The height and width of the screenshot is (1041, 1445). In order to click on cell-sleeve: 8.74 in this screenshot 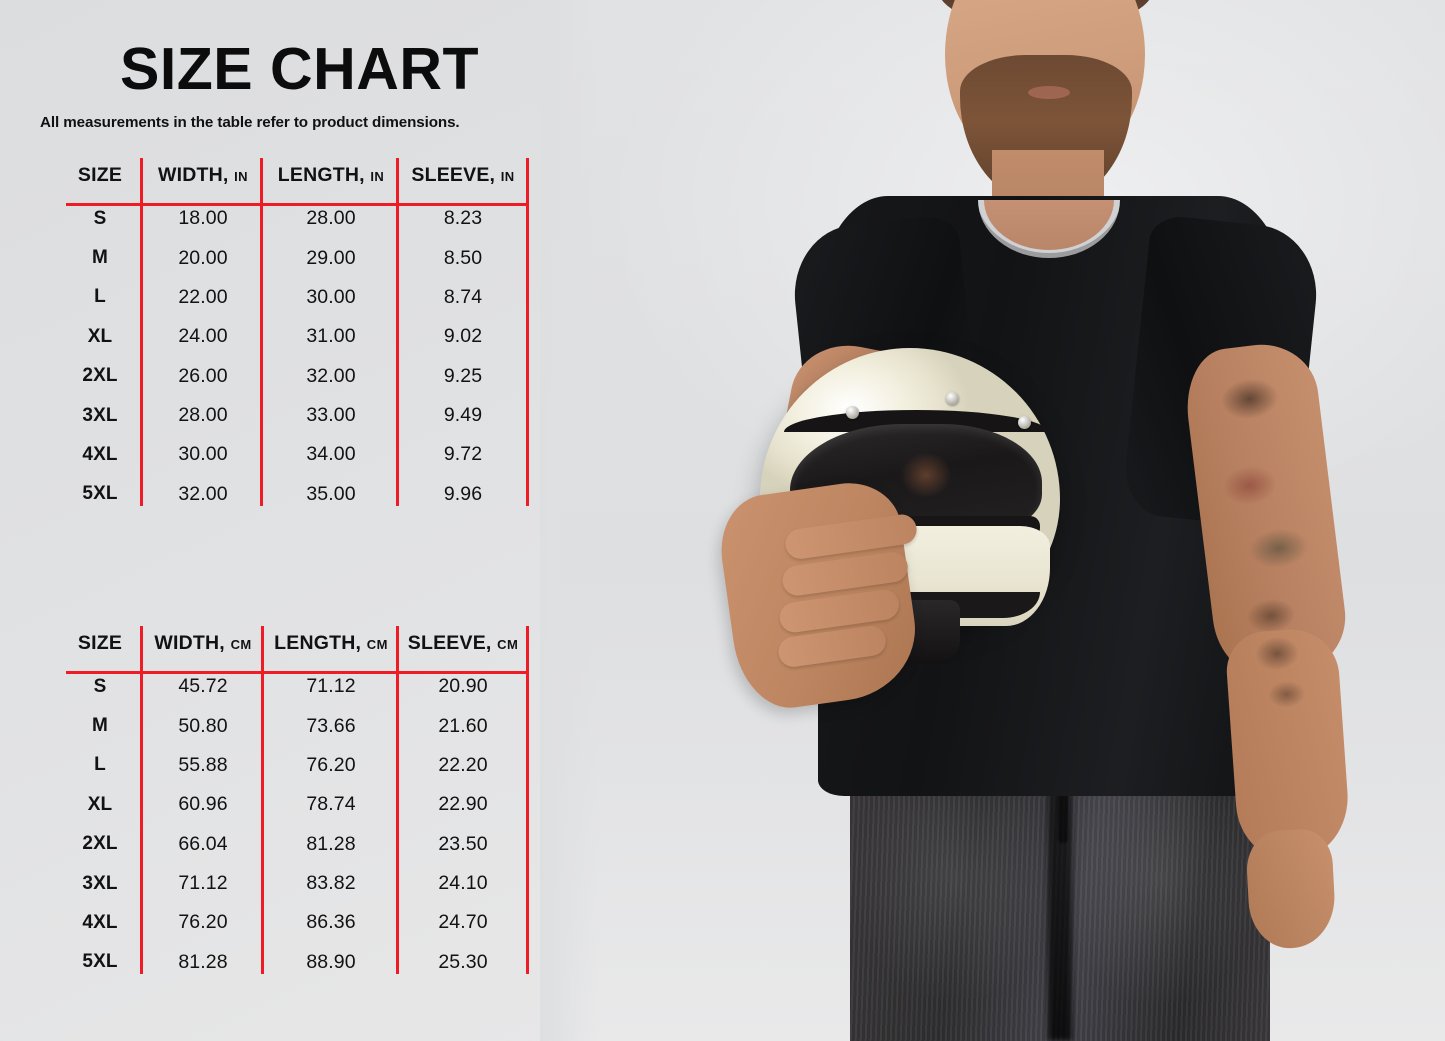, I will do `click(463, 296)`.